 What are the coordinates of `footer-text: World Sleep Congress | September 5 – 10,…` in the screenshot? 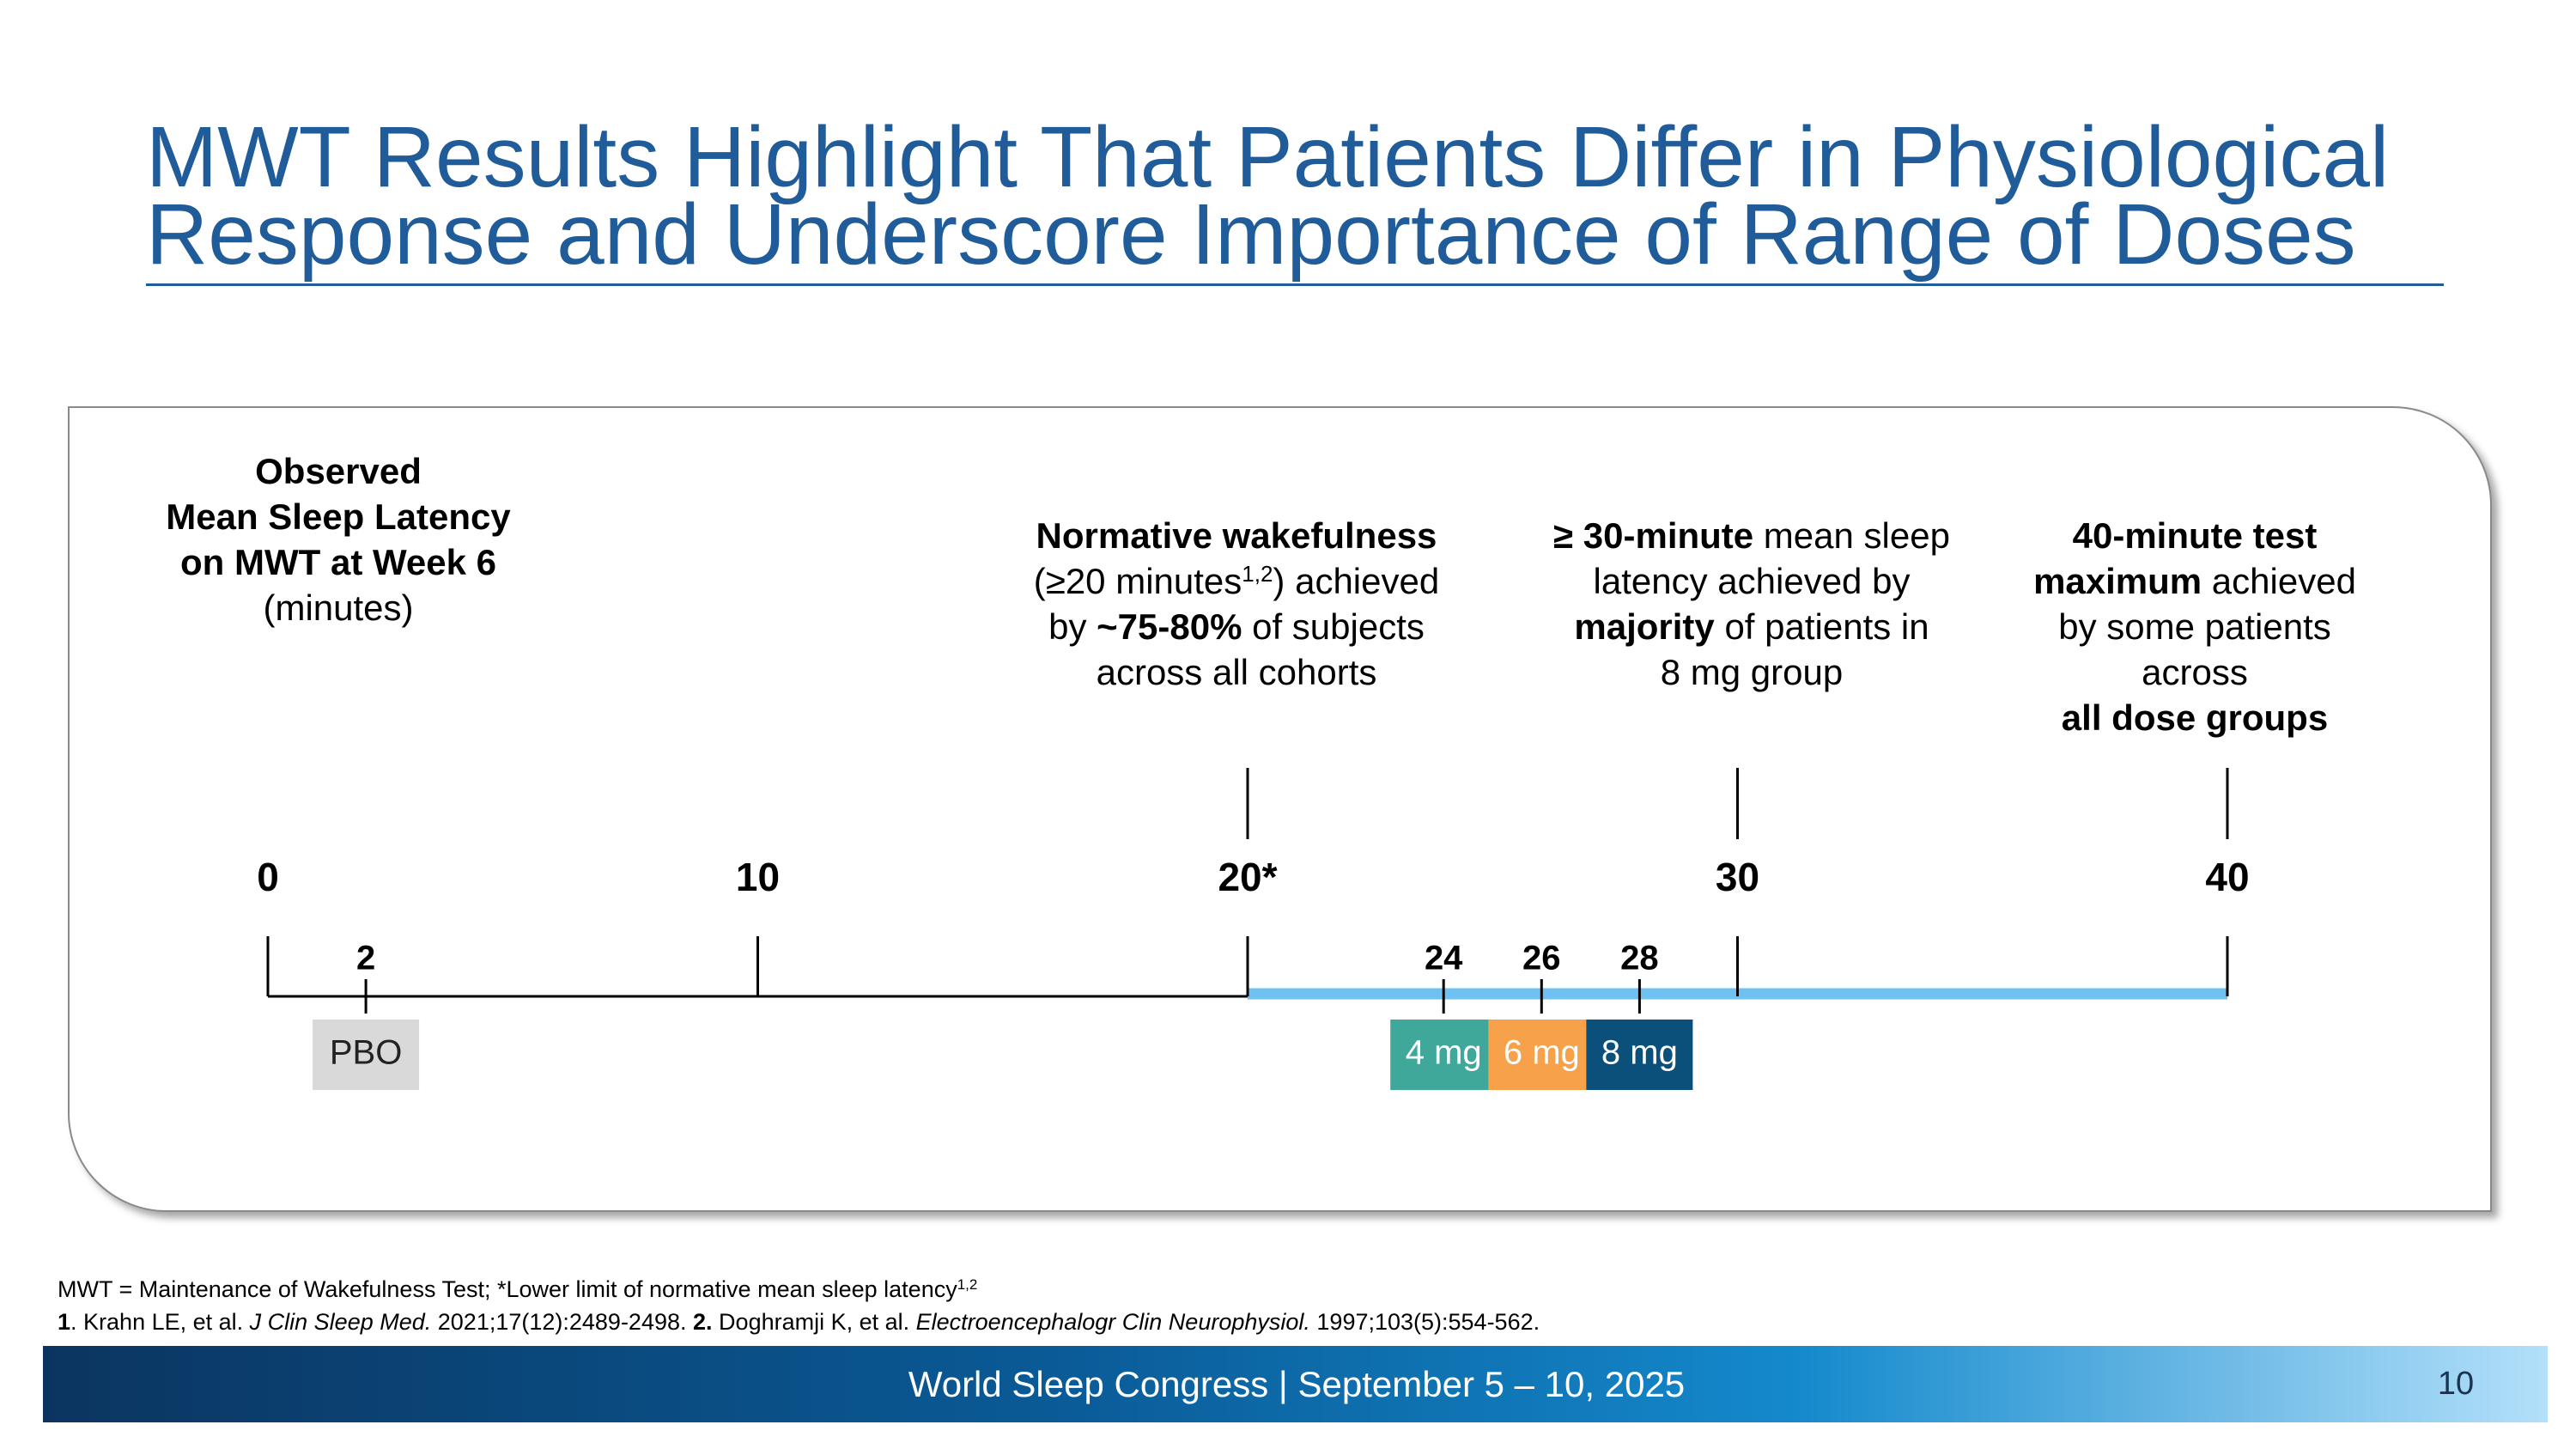 It's located at (1297, 1384).